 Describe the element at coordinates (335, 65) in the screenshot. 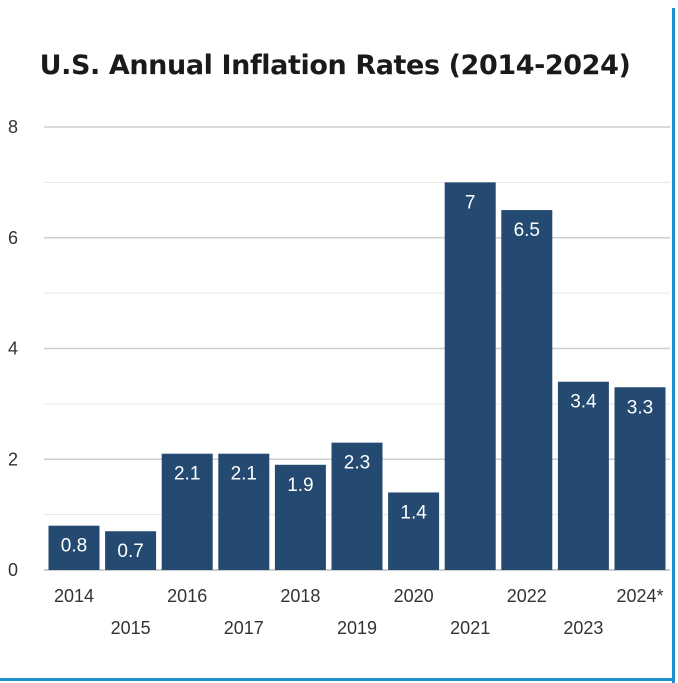

I see `chart-title: U.S. Annual Inflation Rates (2014-2024)` at that location.